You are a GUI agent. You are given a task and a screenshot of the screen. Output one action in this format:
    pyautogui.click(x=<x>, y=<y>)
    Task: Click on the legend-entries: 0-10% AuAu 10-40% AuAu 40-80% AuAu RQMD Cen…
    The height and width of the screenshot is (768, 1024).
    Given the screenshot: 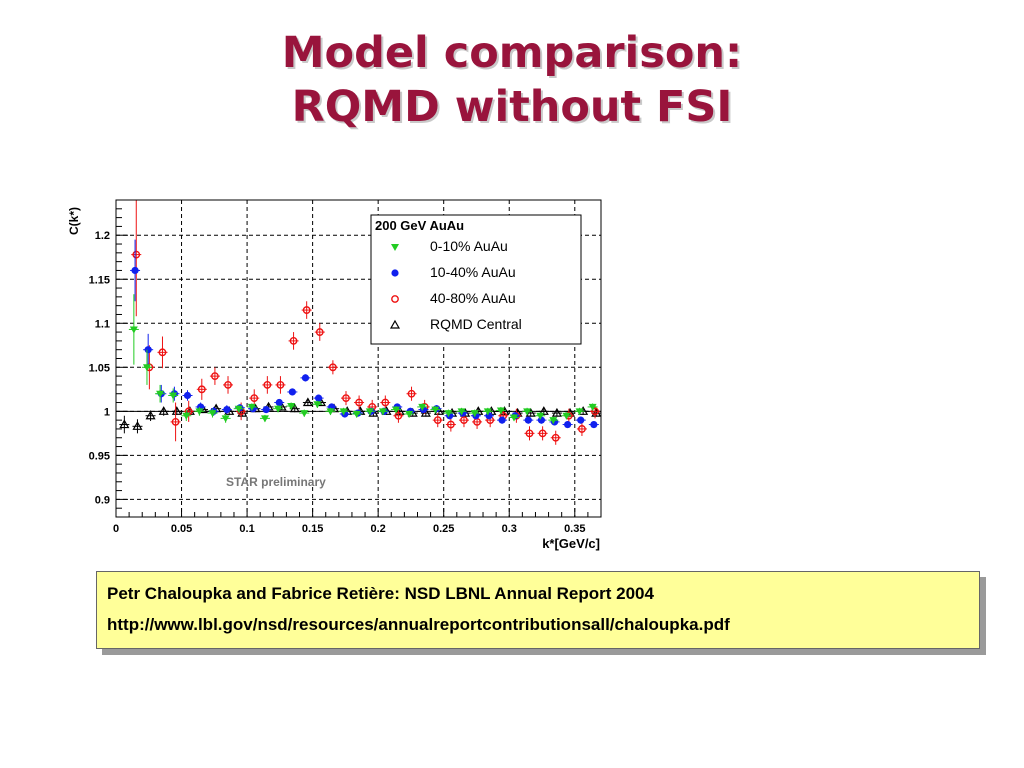 What is the action you would take?
    pyautogui.click(x=455, y=285)
    